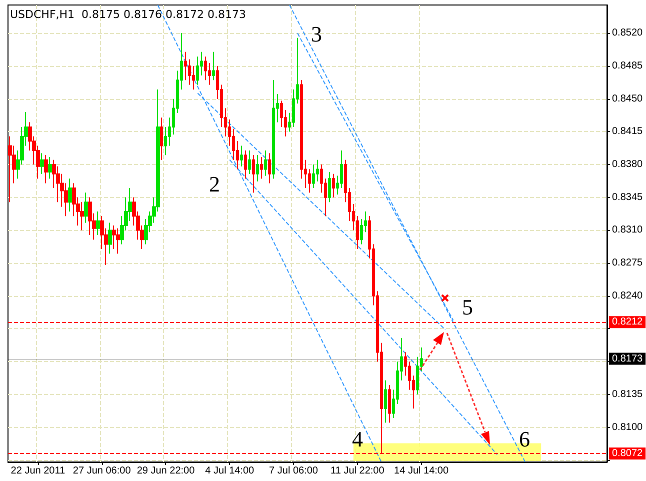  What do you see at coordinates (628, 33) in the screenshot?
I see `y-tick-label: 0.8520` at bounding box center [628, 33].